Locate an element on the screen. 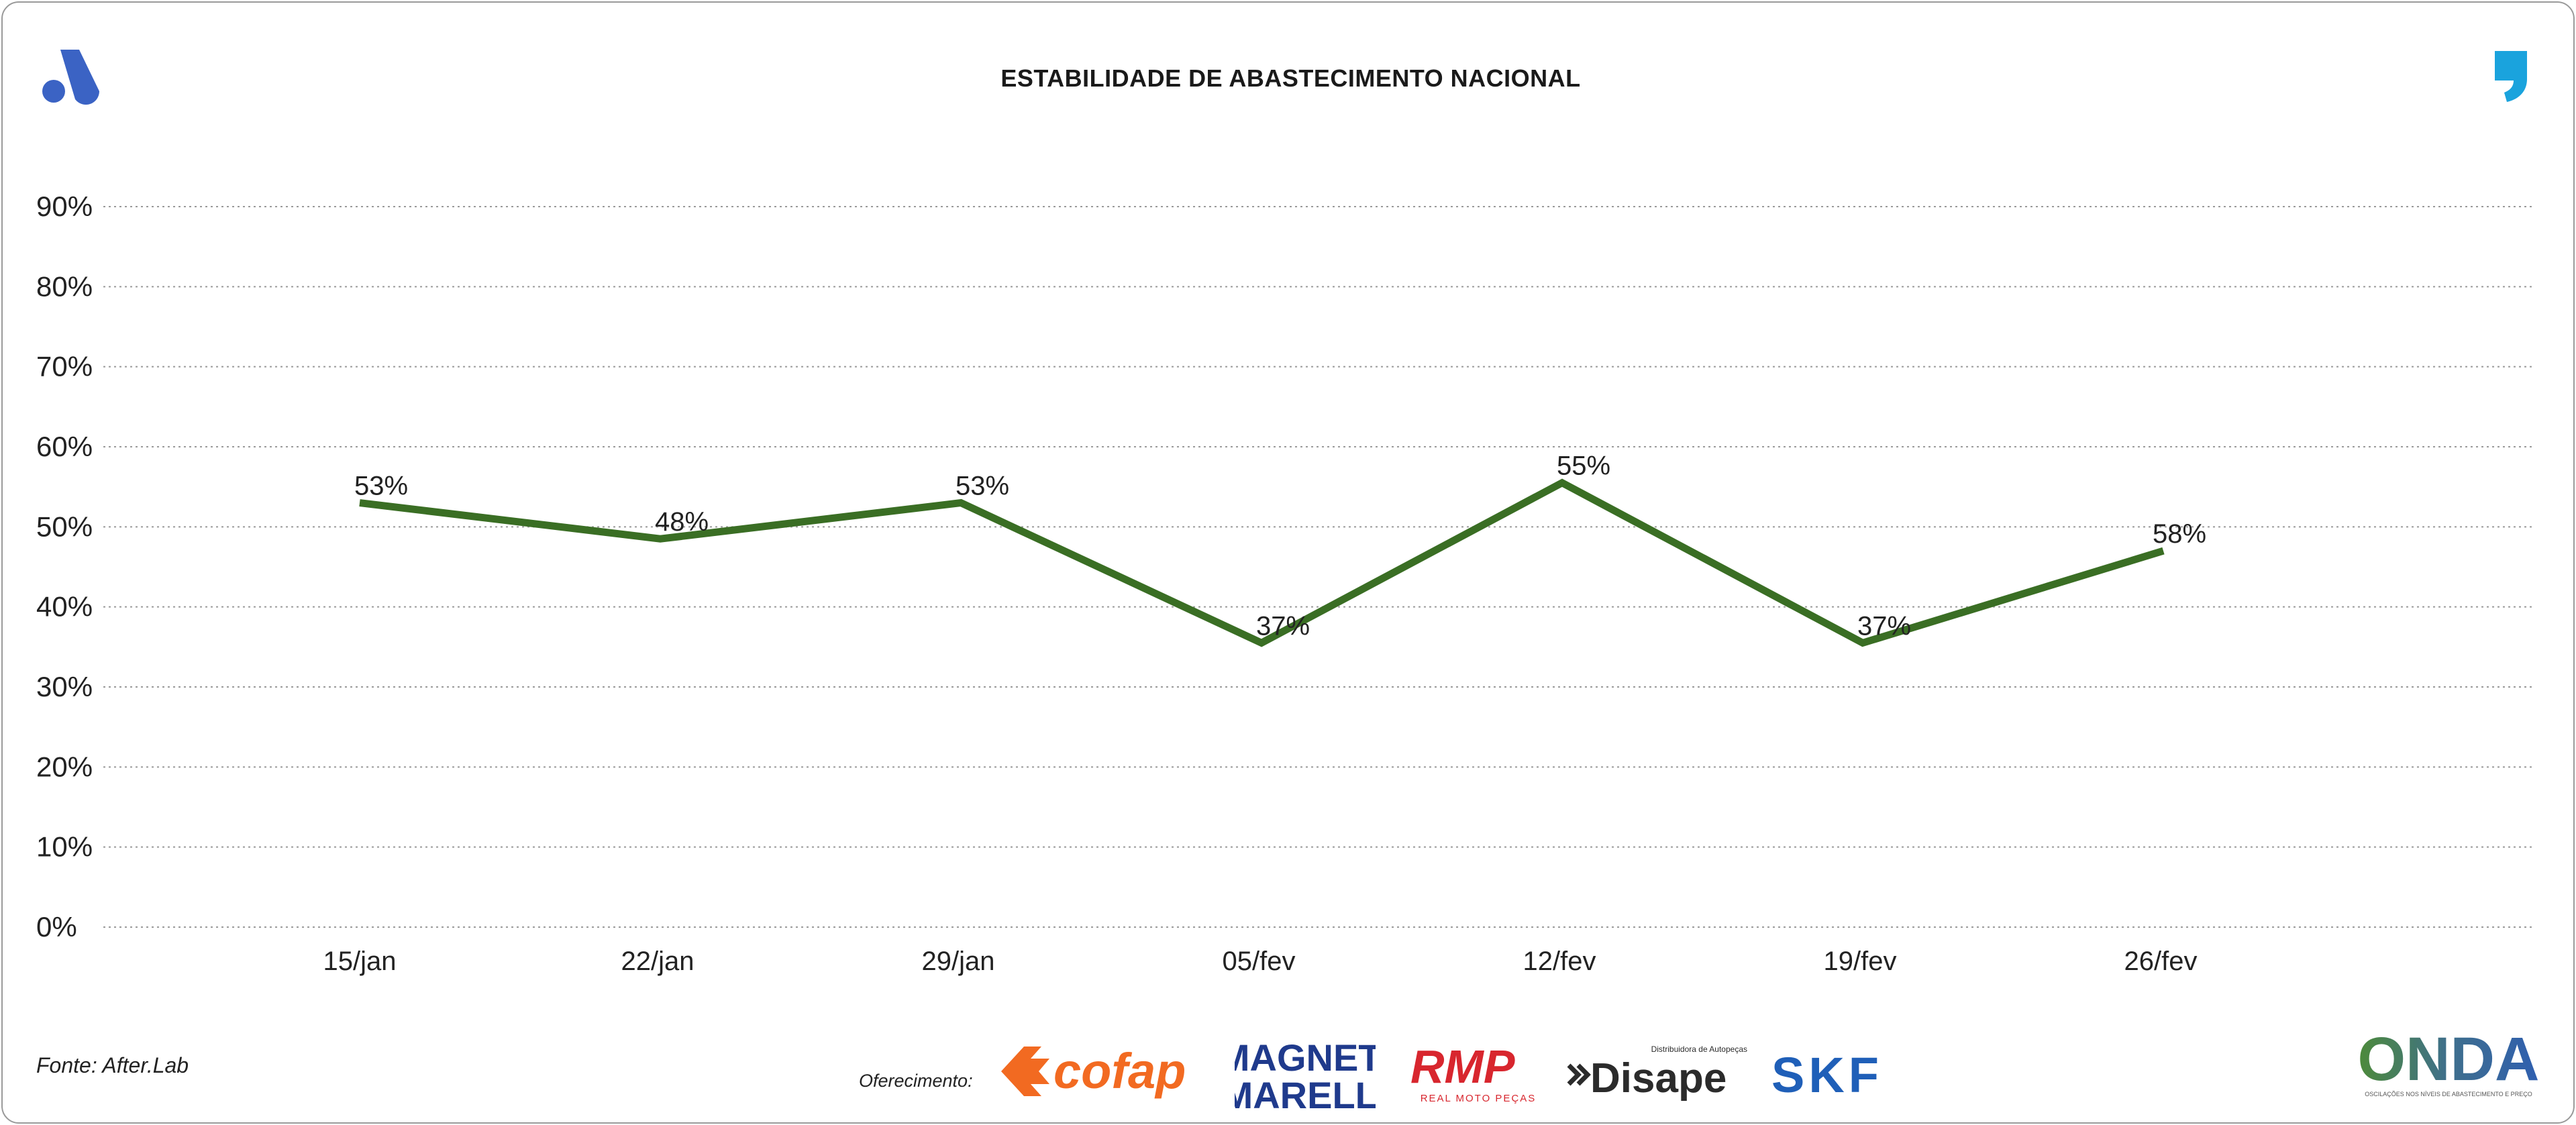 Image resolution: width=2576 pixels, height=1125 pixels. skf-logo: SKF is located at coordinates (1827, 1073).